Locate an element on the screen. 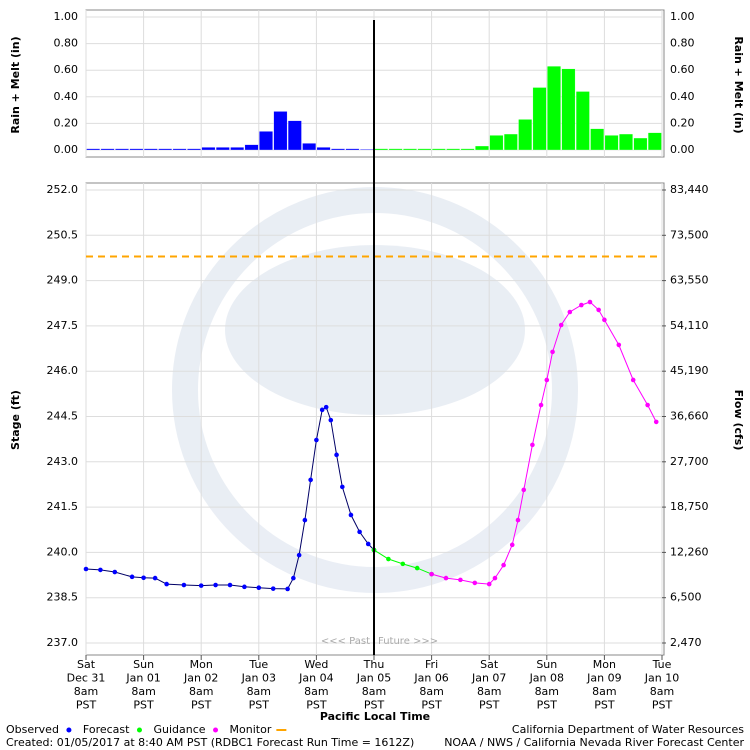  y2-tick-label: 27,700 is located at coordinates (689, 461).